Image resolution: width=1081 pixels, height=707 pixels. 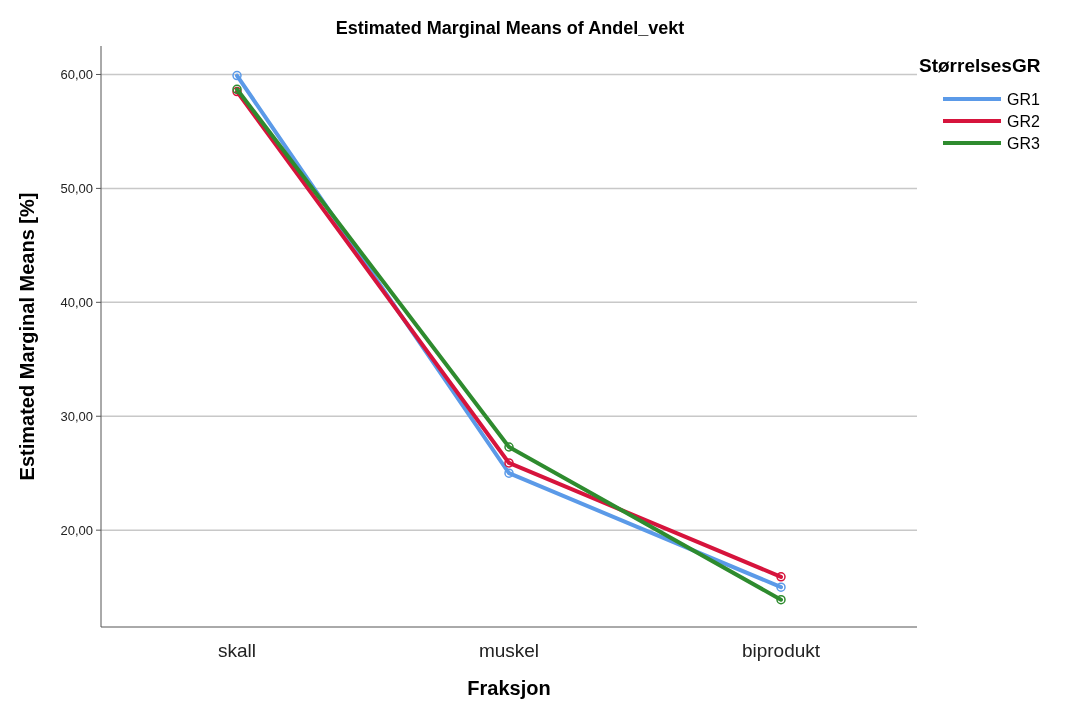 What do you see at coordinates (76, 75) in the screenshot?
I see `y-tick-label: 60,00` at bounding box center [76, 75].